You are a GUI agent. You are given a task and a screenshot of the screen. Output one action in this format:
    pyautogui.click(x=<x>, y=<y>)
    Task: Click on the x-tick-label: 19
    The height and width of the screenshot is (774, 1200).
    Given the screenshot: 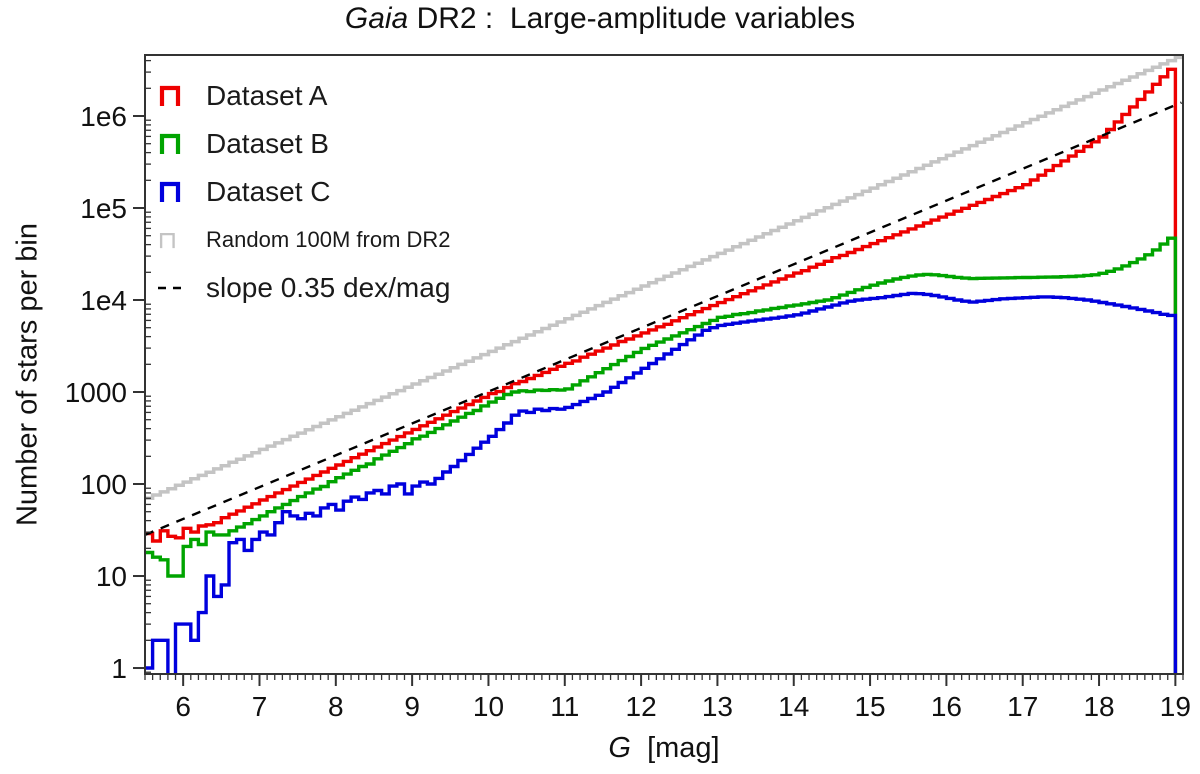 What is the action you would take?
    pyautogui.click(x=1175, y=706)
    